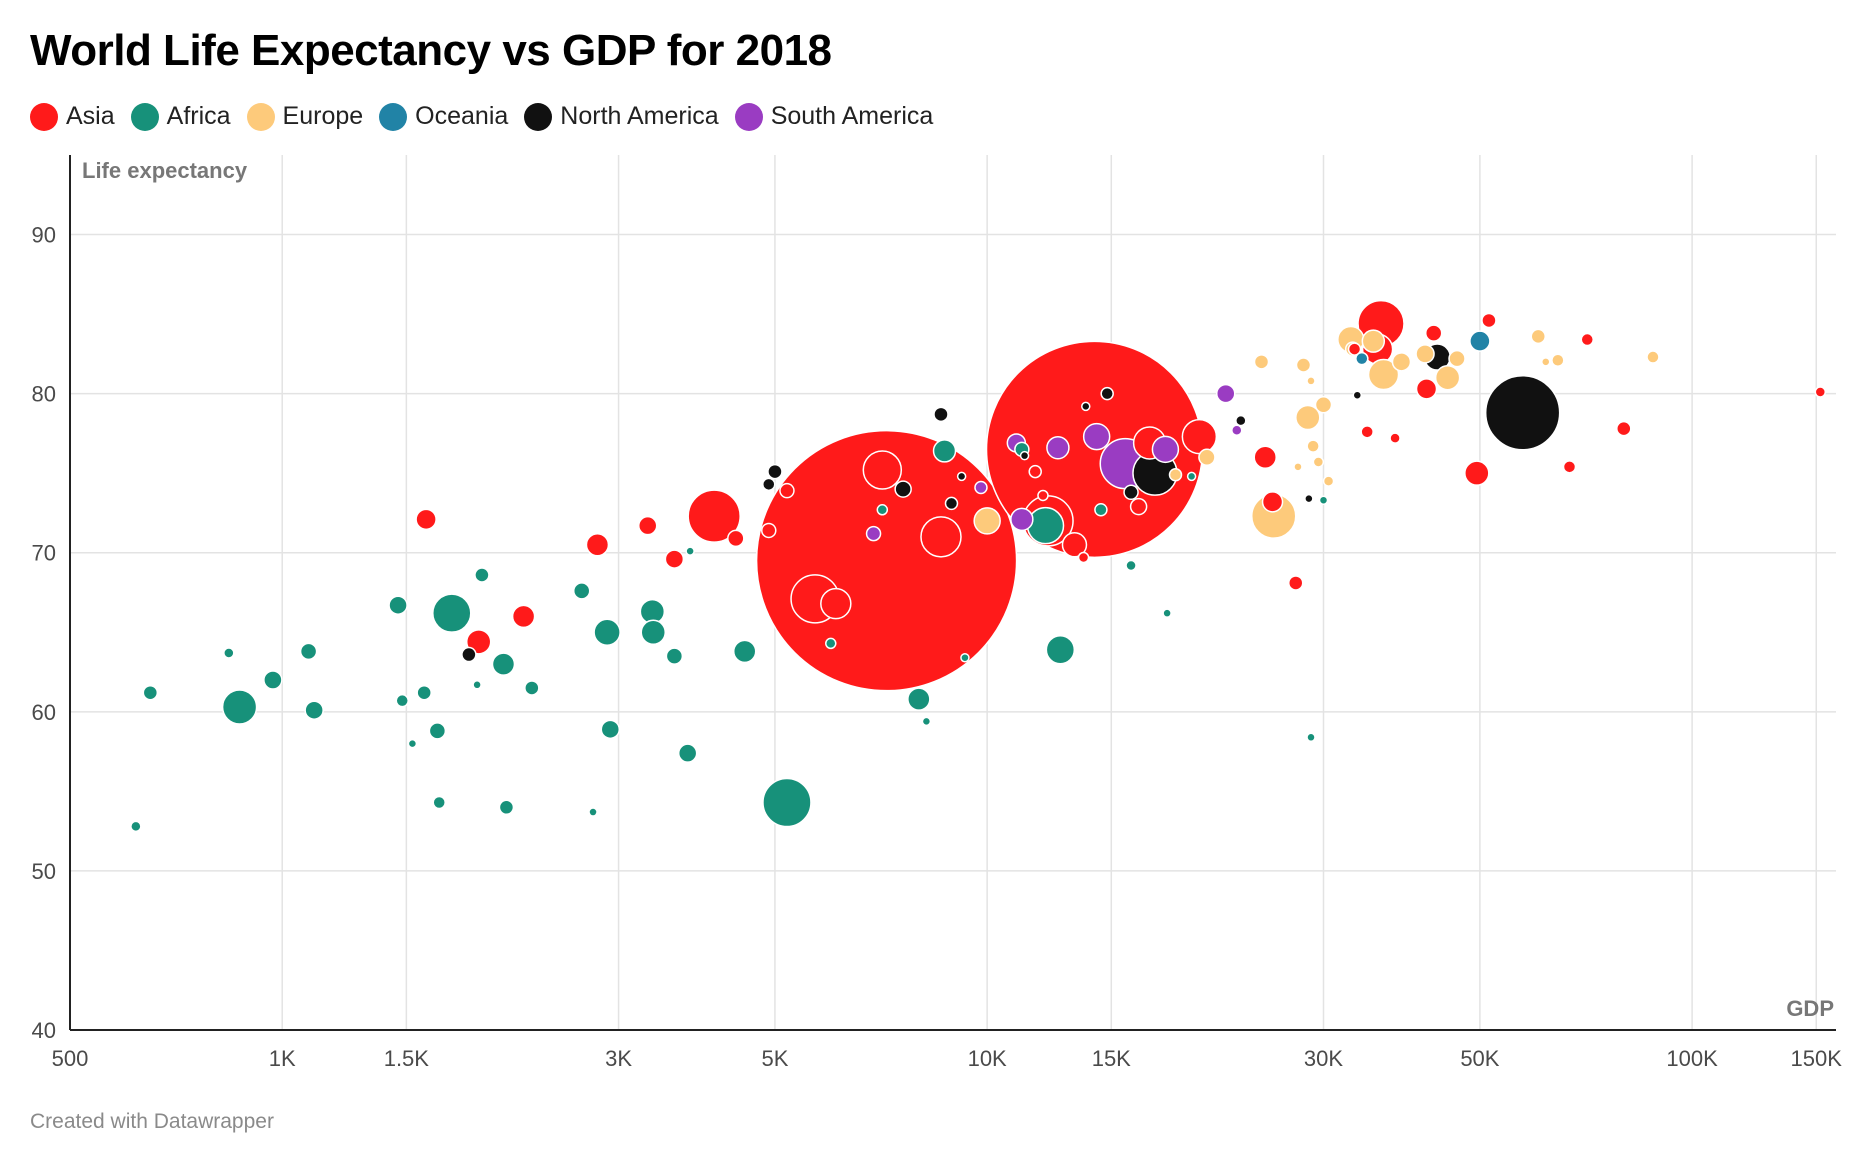  Describe the element at coordinates (144, 116) in the screenshot. I see `legend-swatch-africa` at that location.